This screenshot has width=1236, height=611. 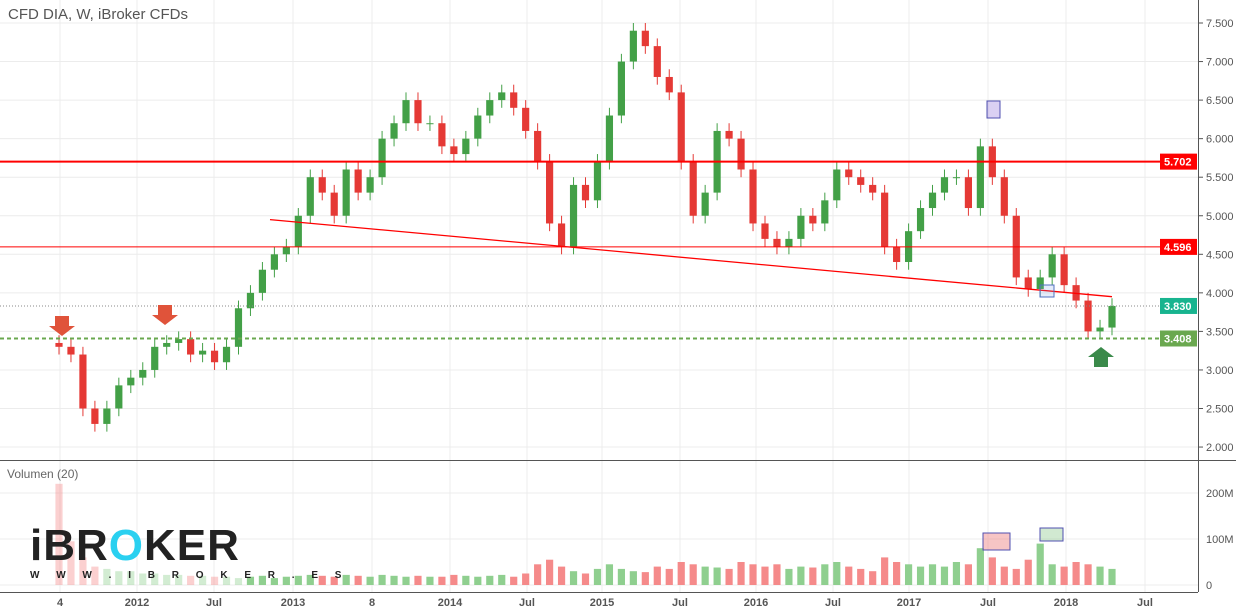 What do you see at coordinates (1220, 410) in the screenshot?
I see `y-tick-label: 2.500` at bounding box center [1220, 410].